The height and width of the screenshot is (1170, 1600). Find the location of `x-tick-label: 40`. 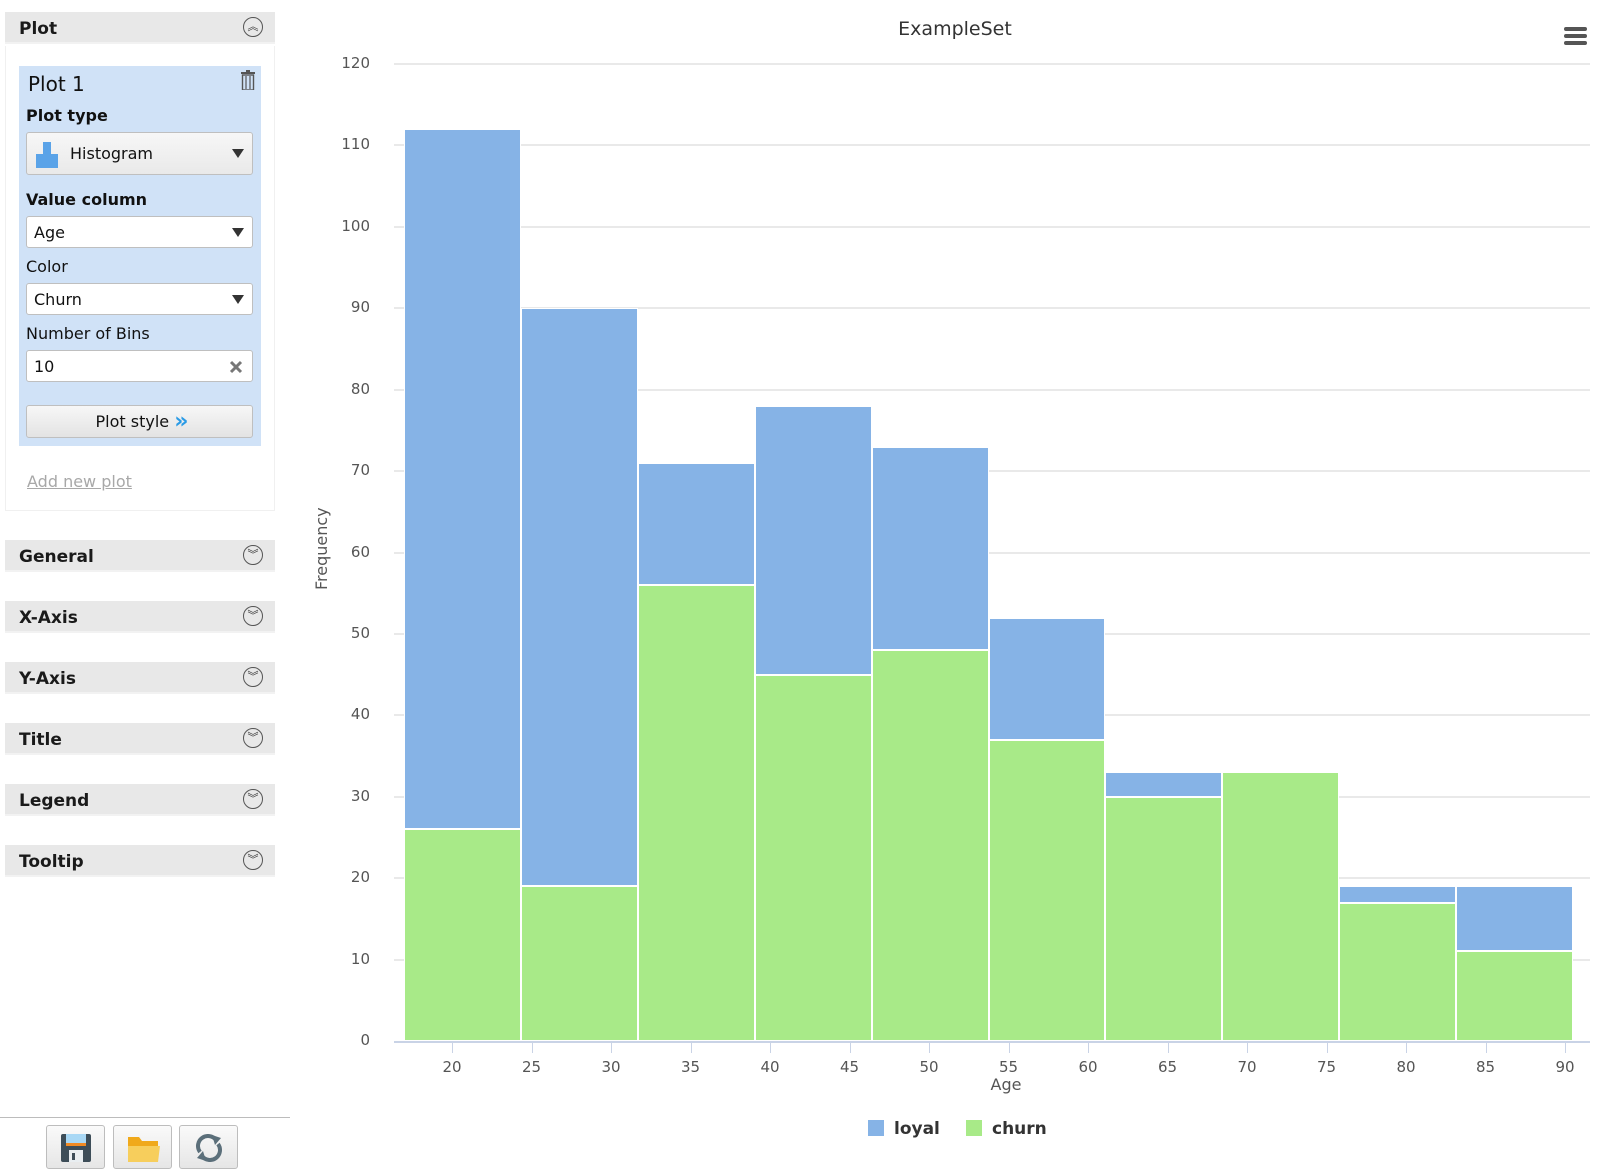

x-tick-label: 40 is located at coordinates (770, 1067).